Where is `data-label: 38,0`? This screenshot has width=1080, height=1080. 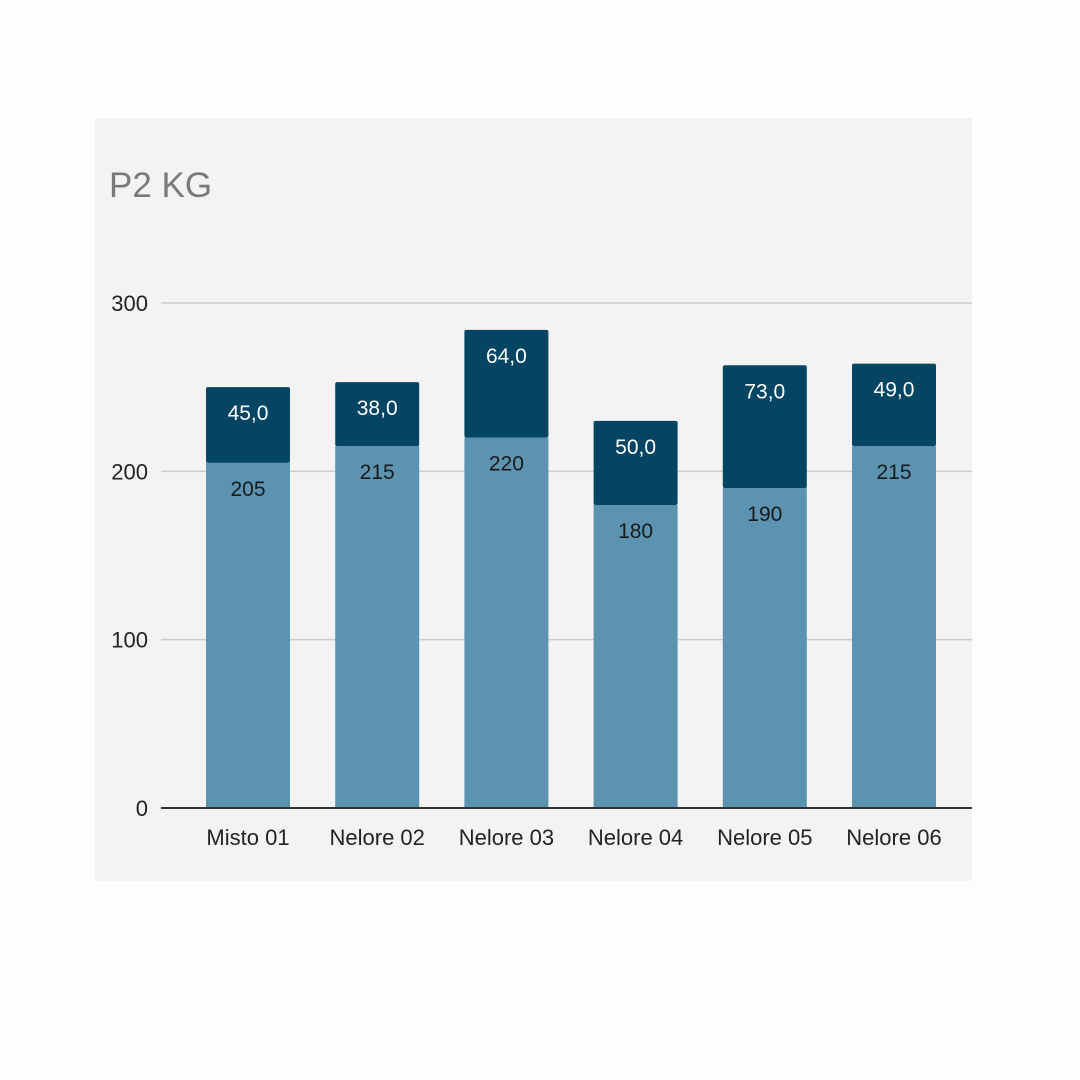
data-label: 38,0 is located at coordinates (377, 408).